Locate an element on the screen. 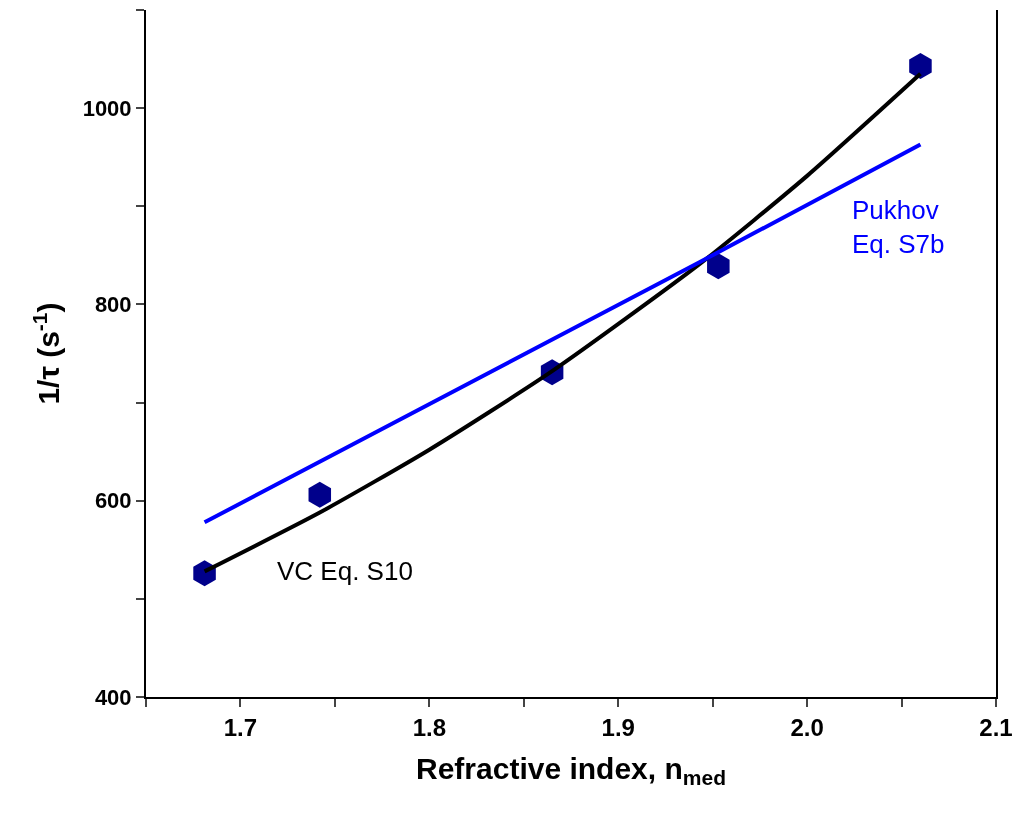 This screenshot has height=822, width=1024. series-label: VC Eq. S10 is located at coordinates (345, 571).